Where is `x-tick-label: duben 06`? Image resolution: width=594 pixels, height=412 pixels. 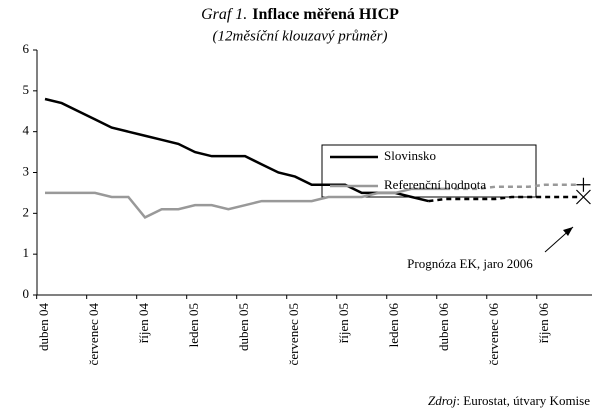 x-tick-label: duben 06 is located at coordinates (443, 327).